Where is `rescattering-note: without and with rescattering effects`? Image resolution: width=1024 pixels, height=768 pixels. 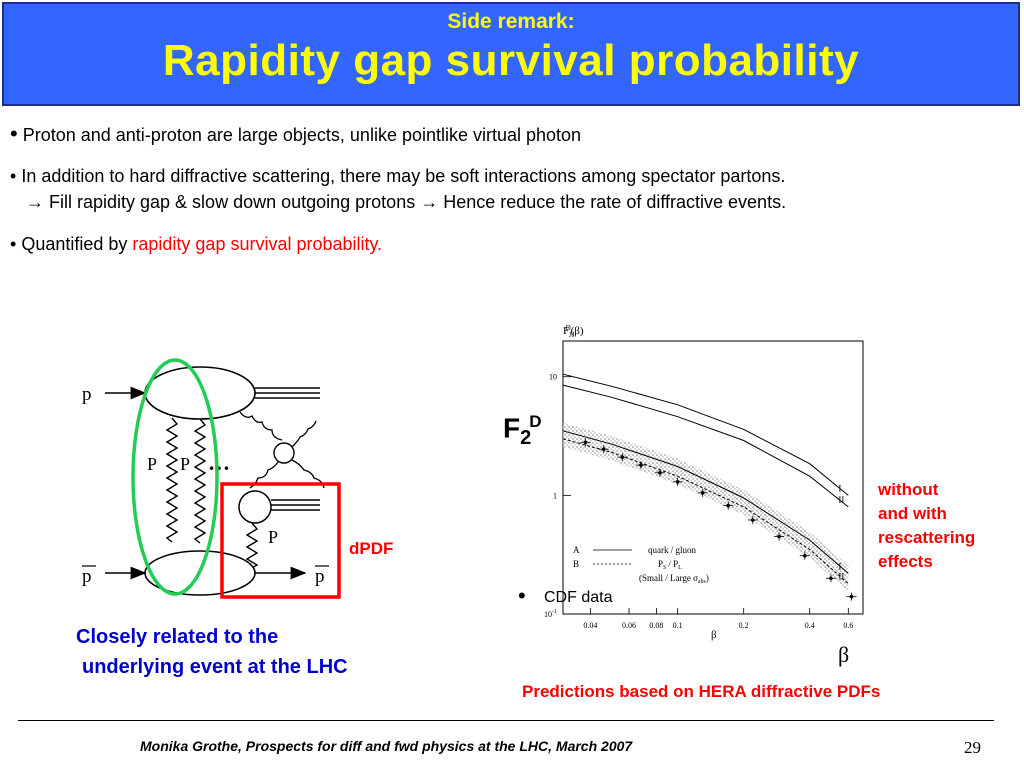
rescattering-note: without and with rescattering effects is located at coordinates (927, 525).